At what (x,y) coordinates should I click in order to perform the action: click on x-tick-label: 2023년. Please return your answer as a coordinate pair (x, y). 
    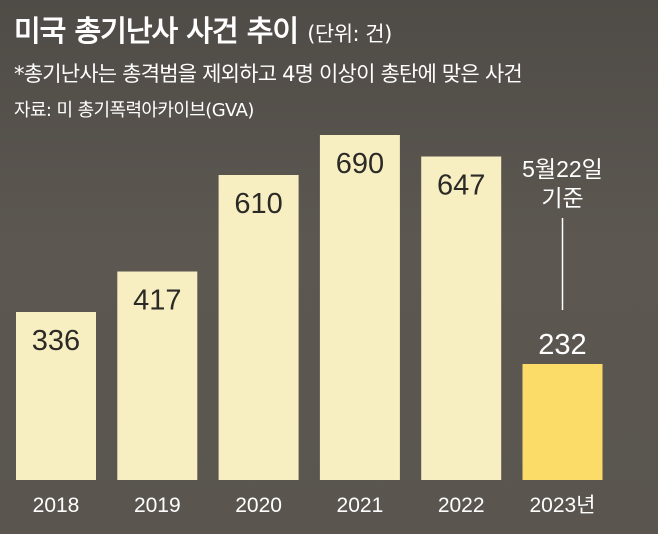
    Looking at the image, I should click on (562, 505).